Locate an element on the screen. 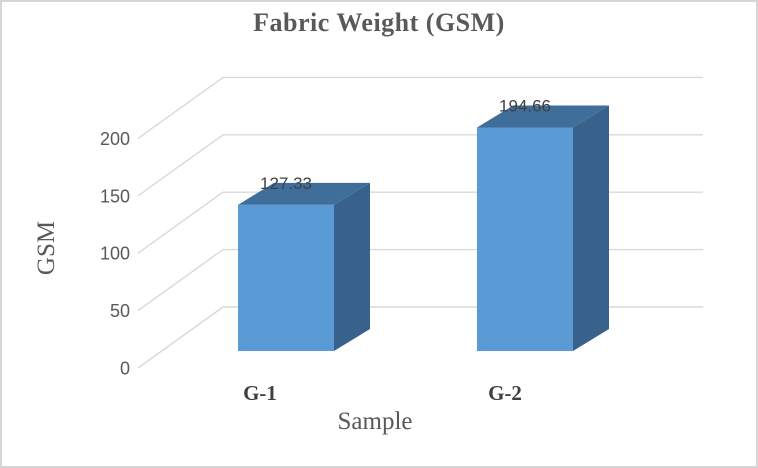 This screenshot has height=468, width=758. y-tick-label: 50 is located at coordinates (120, 311).